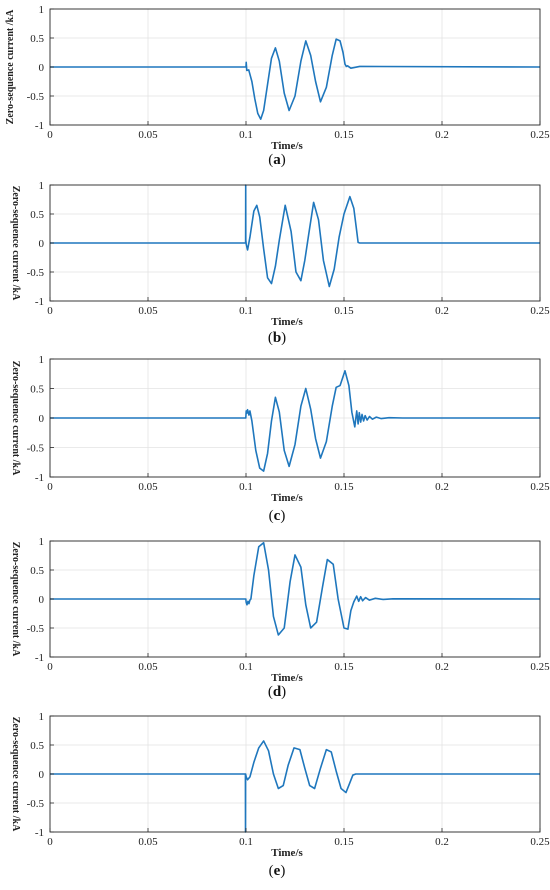 This screenshot has height=890, width=550. What do you see at coordinates (277, 871) in the screenshot?
I see `panel-caption: (e)` at bounding box center [277, 871].